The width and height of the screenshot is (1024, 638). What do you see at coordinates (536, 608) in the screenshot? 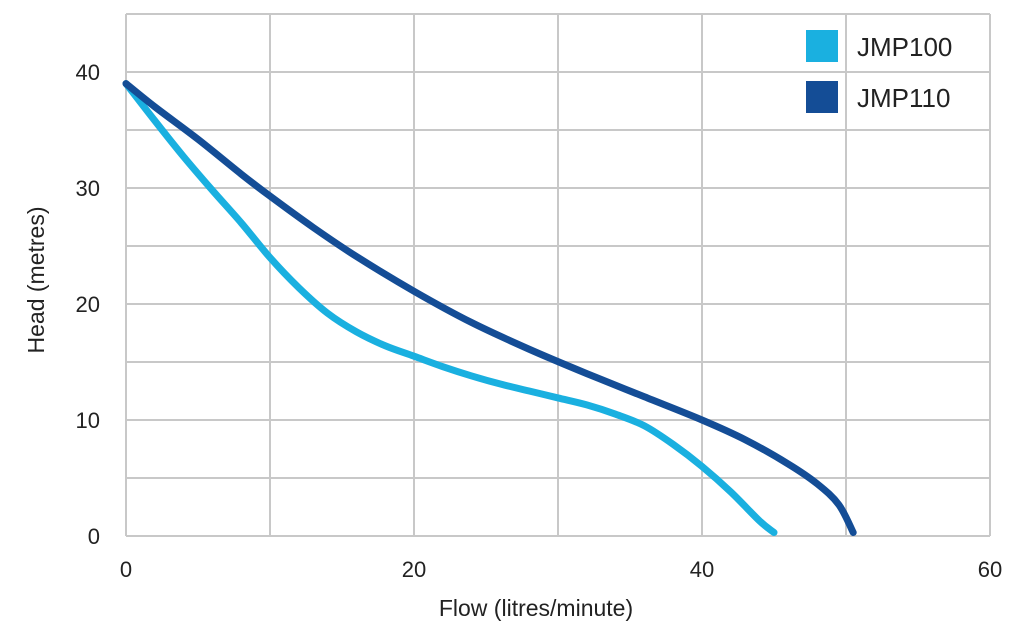
I see `x-axis-title: Flow (litres/minute)` at bounding box center [536, 608].